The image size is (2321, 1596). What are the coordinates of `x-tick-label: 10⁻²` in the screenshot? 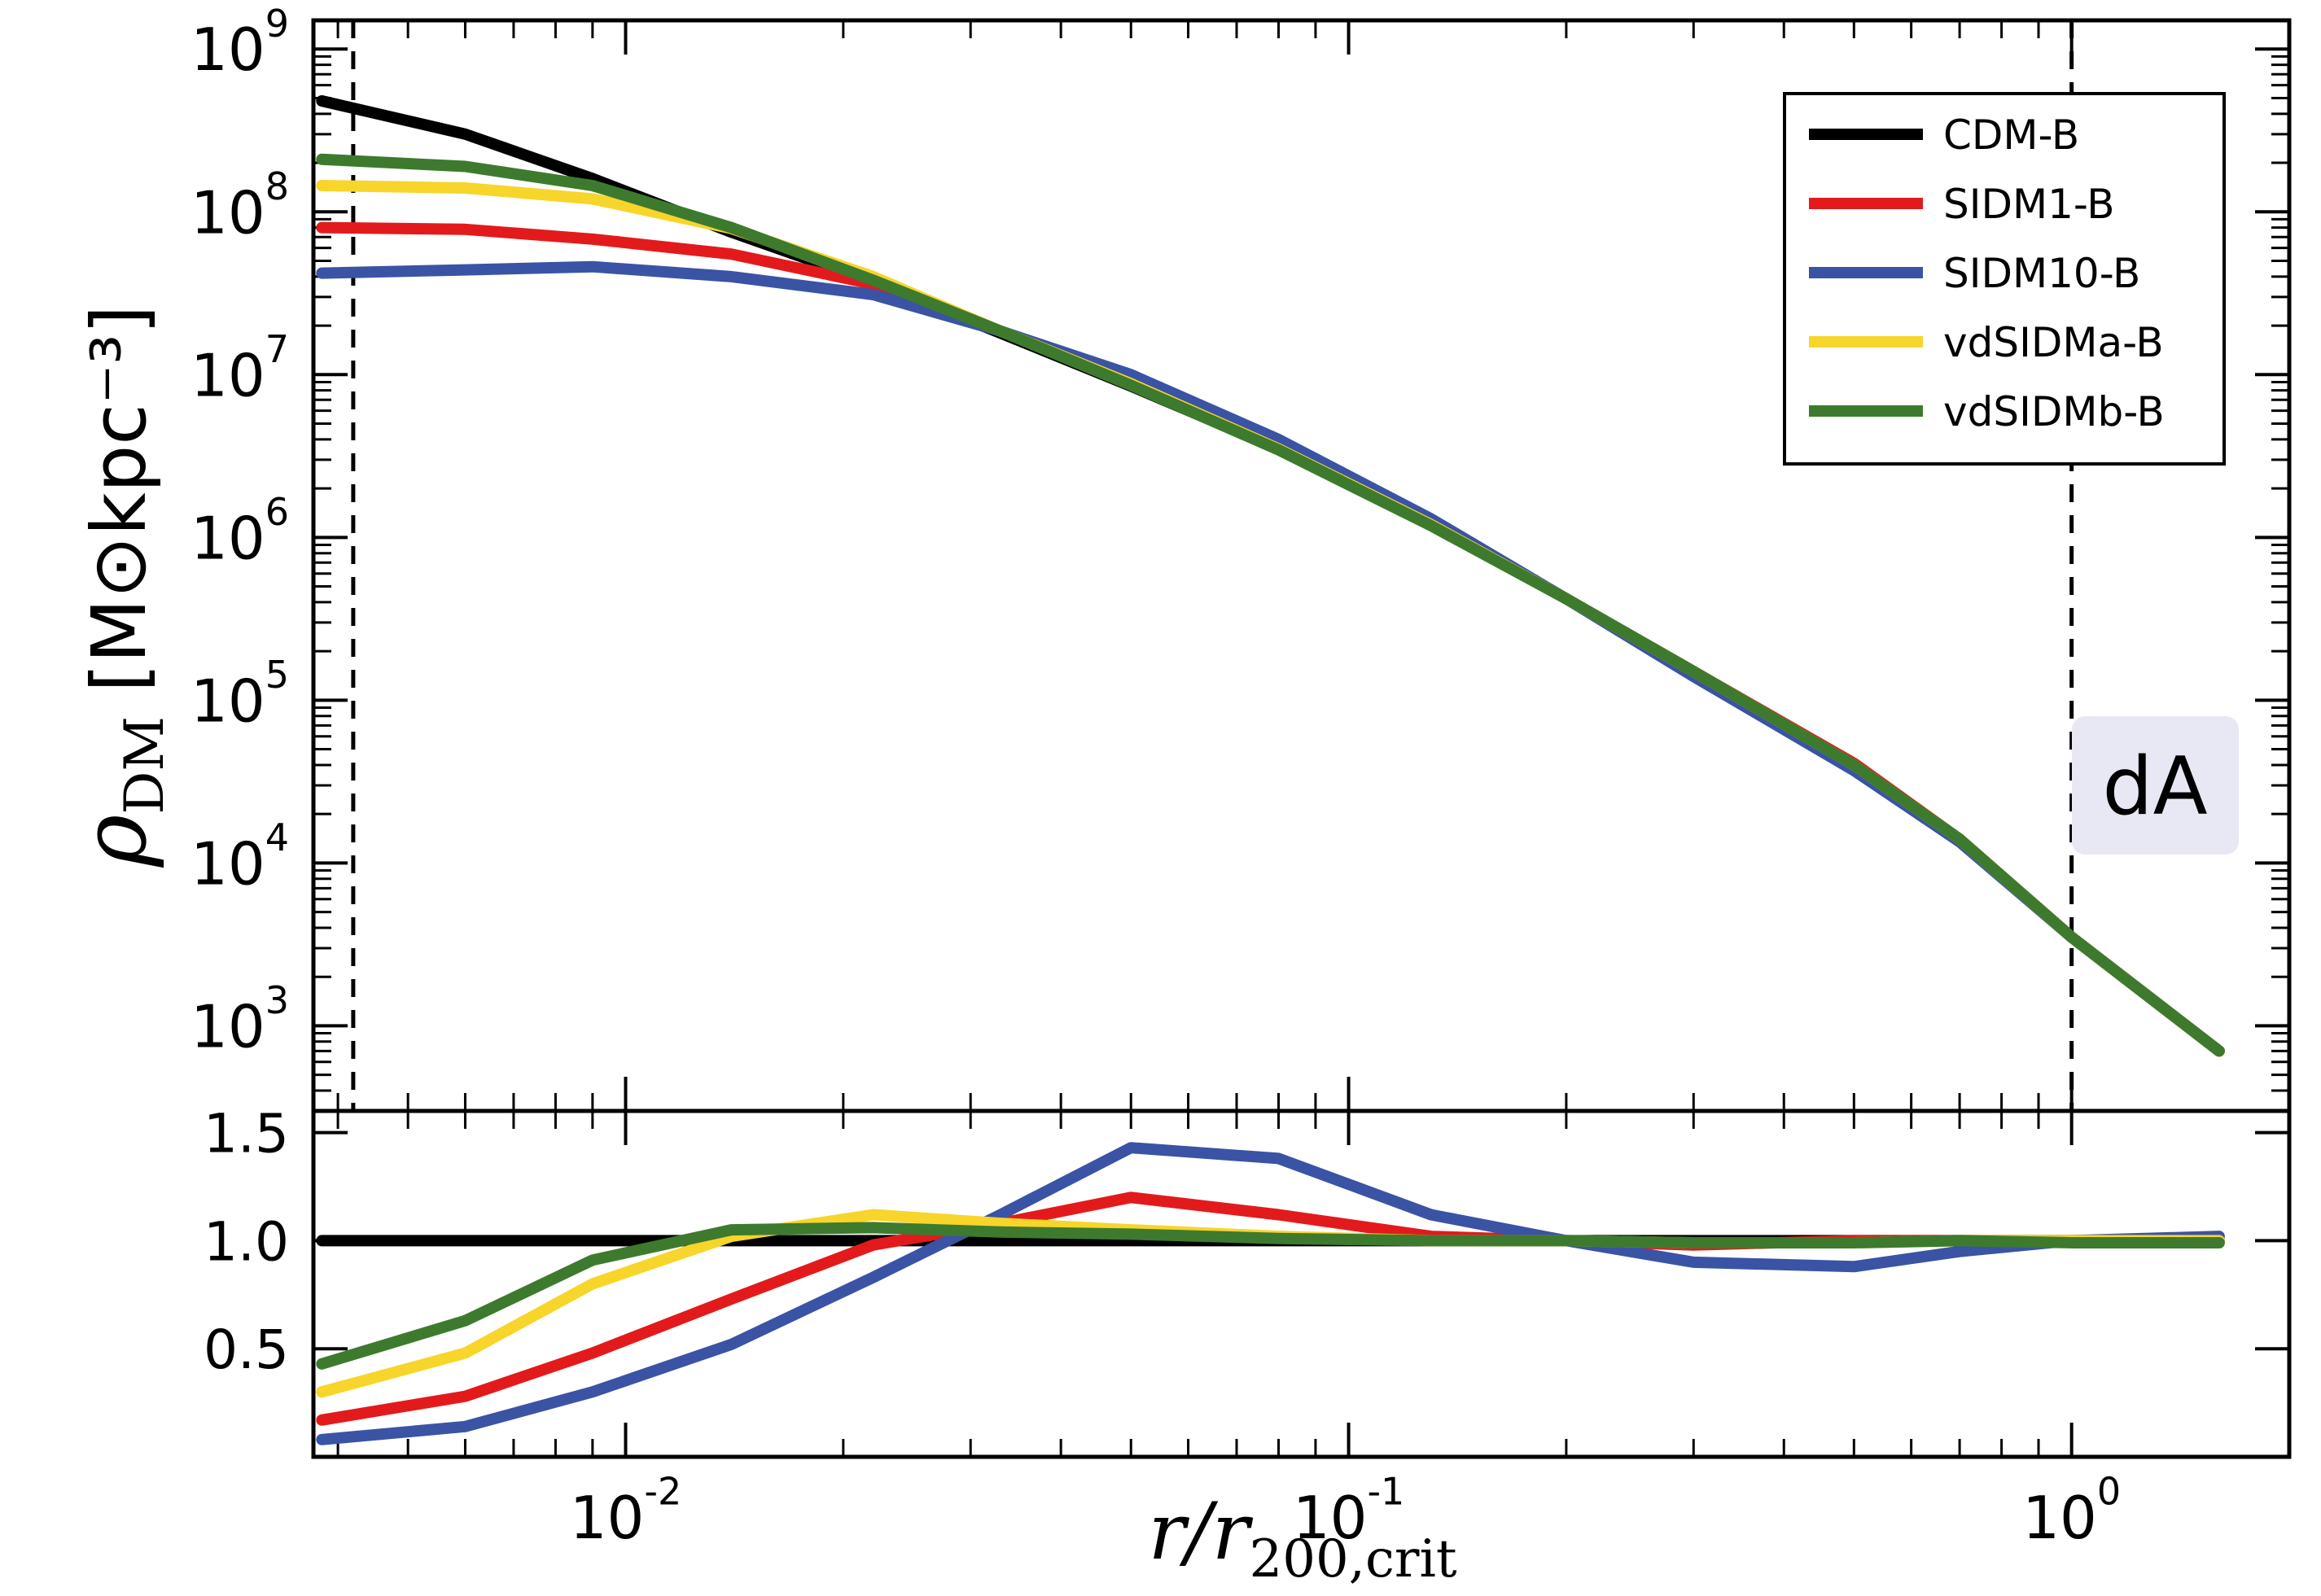 It's located at (626, 1511).